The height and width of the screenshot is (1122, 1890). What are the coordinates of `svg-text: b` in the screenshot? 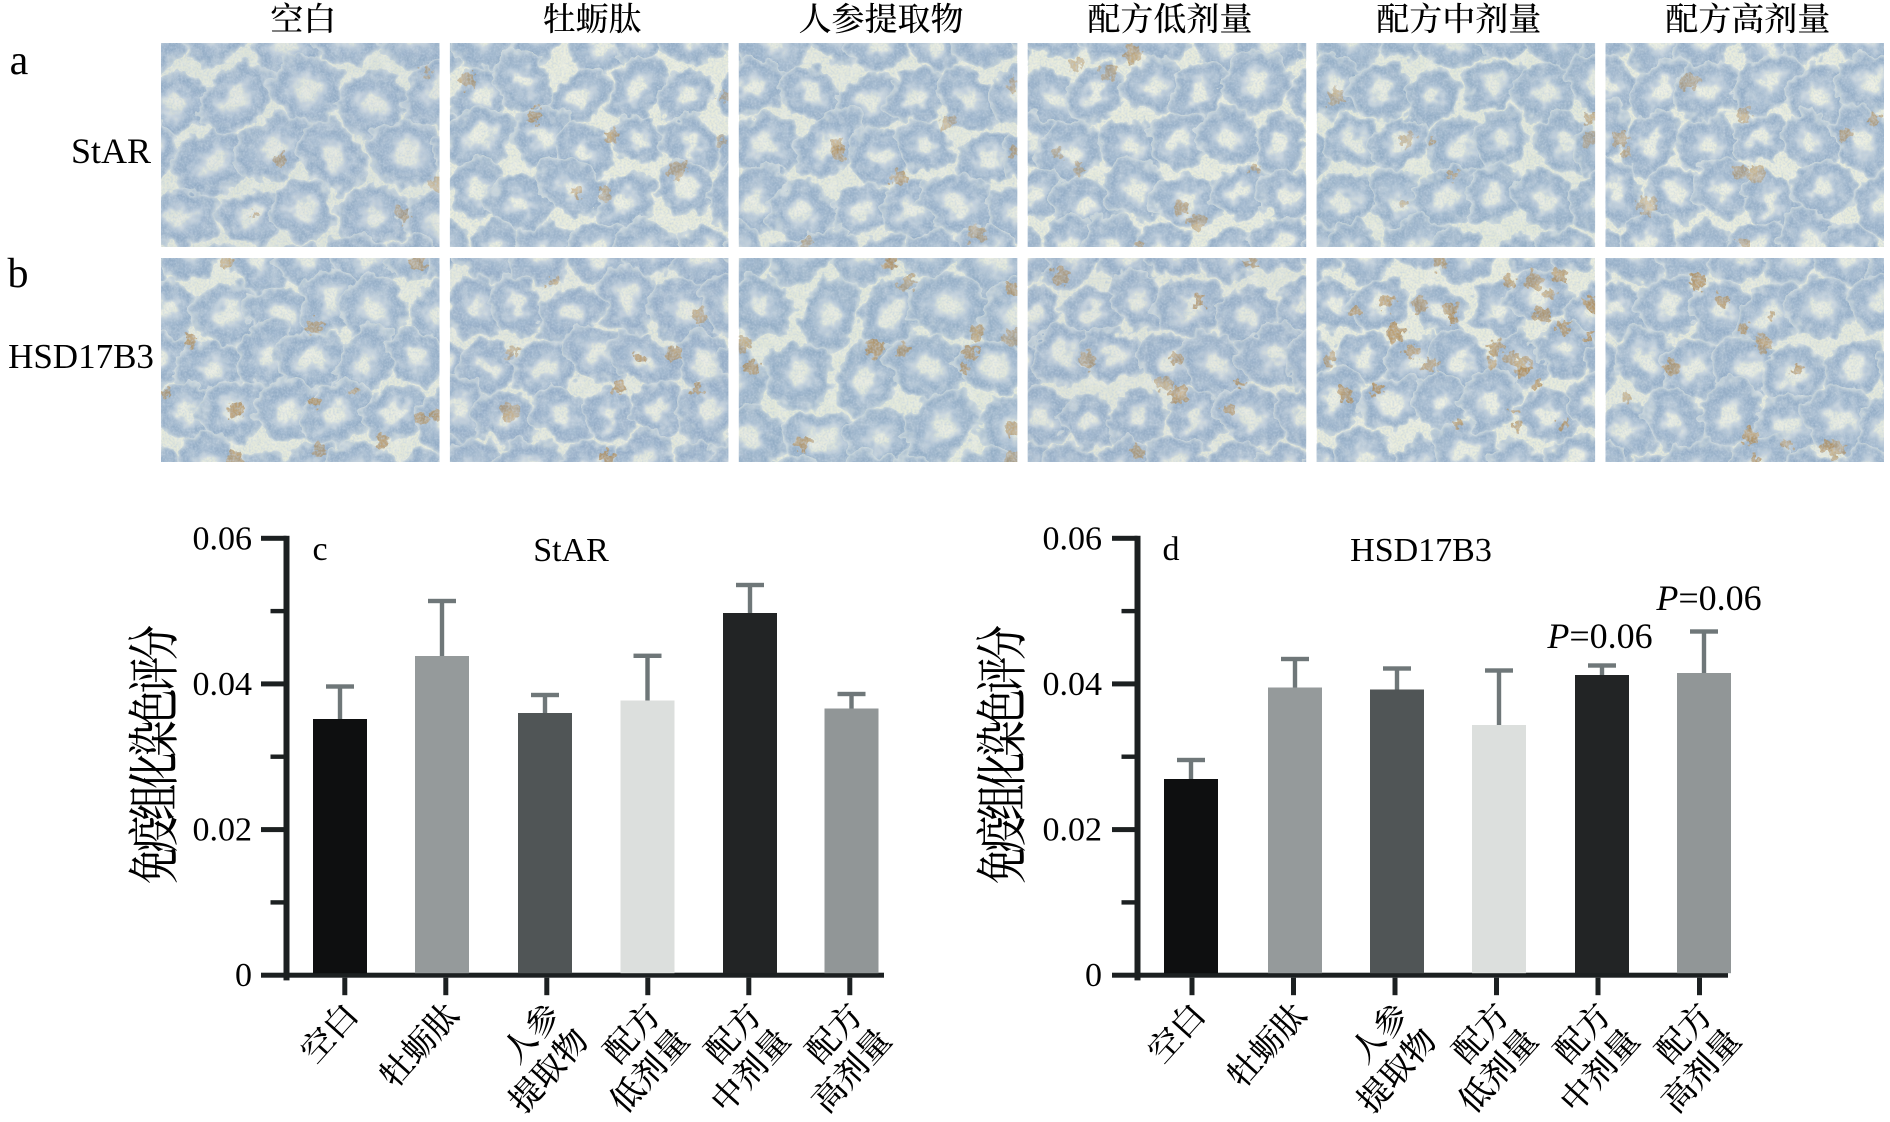 It's located at (18, 274).